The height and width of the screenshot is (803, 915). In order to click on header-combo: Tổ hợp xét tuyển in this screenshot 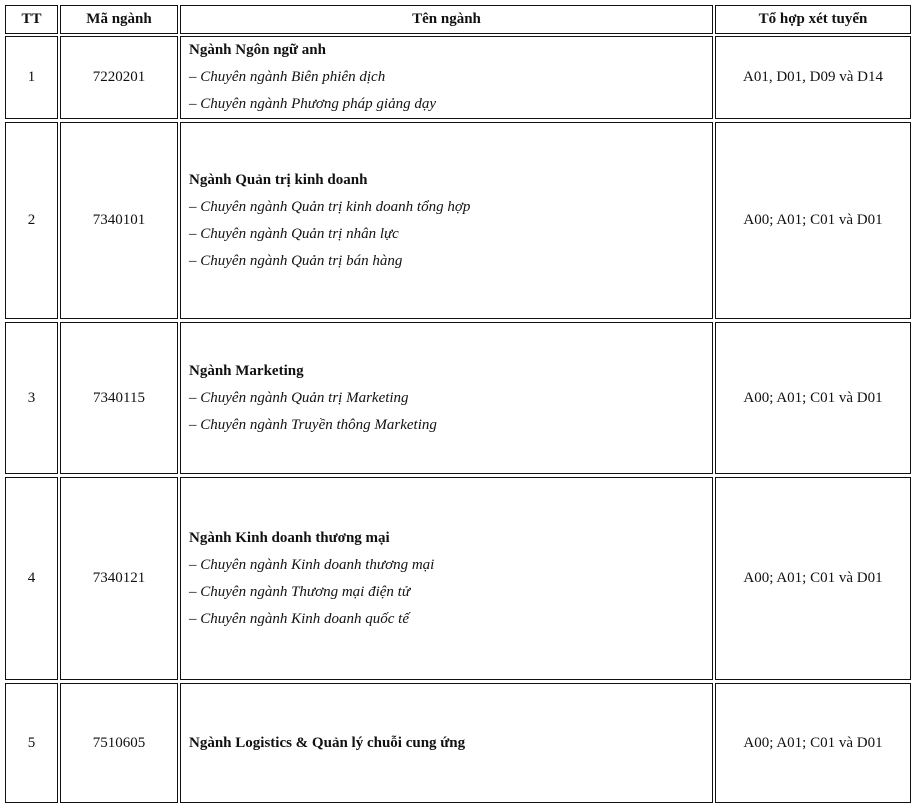, I will do `click(813, 19)`.